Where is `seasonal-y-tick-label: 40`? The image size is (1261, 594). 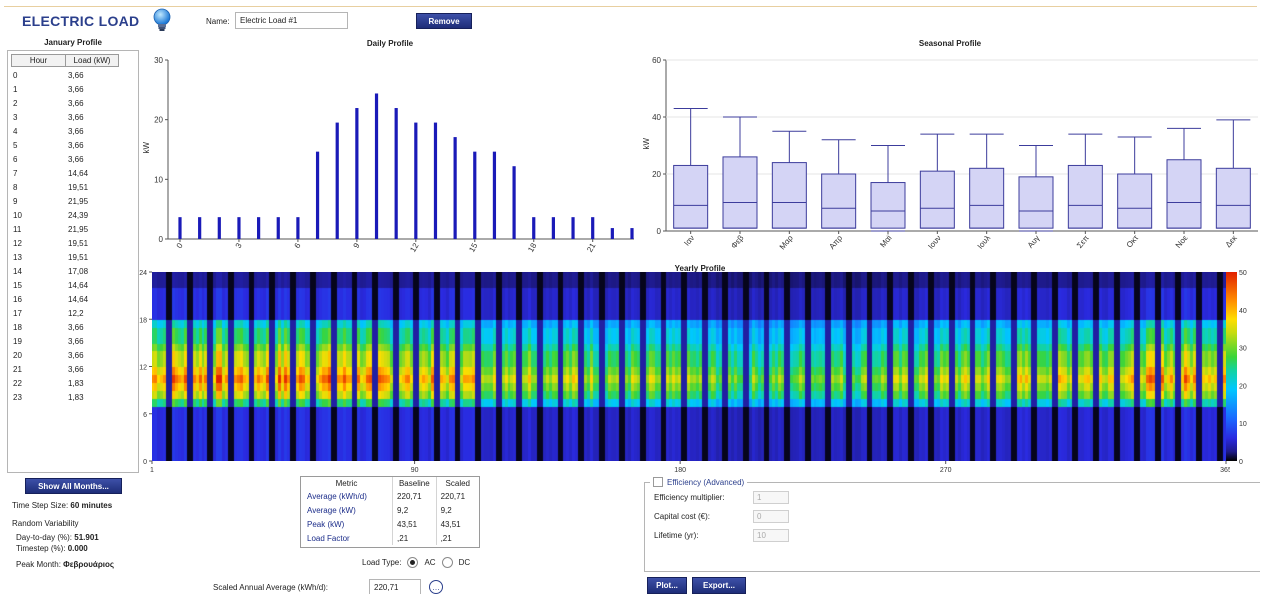
seasonal-y-tick-label: 40 is located at coordinates (656, 117).